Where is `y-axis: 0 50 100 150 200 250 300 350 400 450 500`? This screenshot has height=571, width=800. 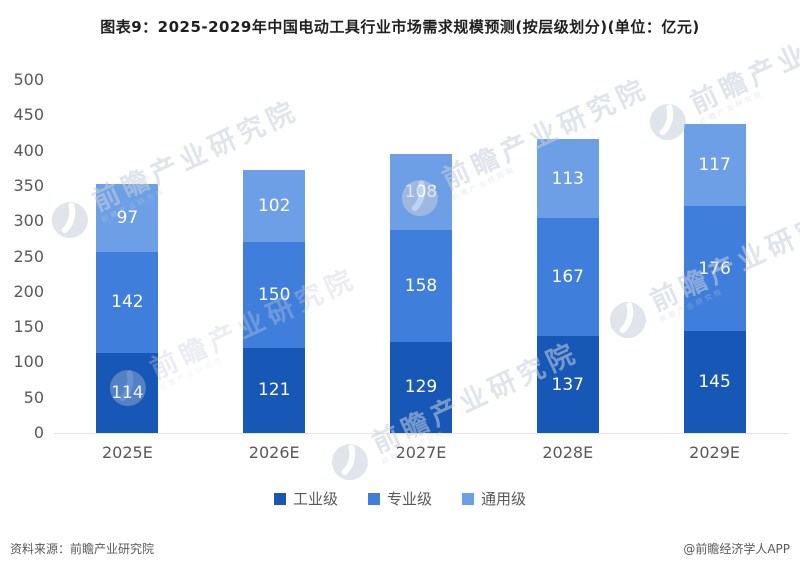
y-axis: 0 50 100 150 200 250 300 350 400 450 500 is located at coordinates (30, 256).